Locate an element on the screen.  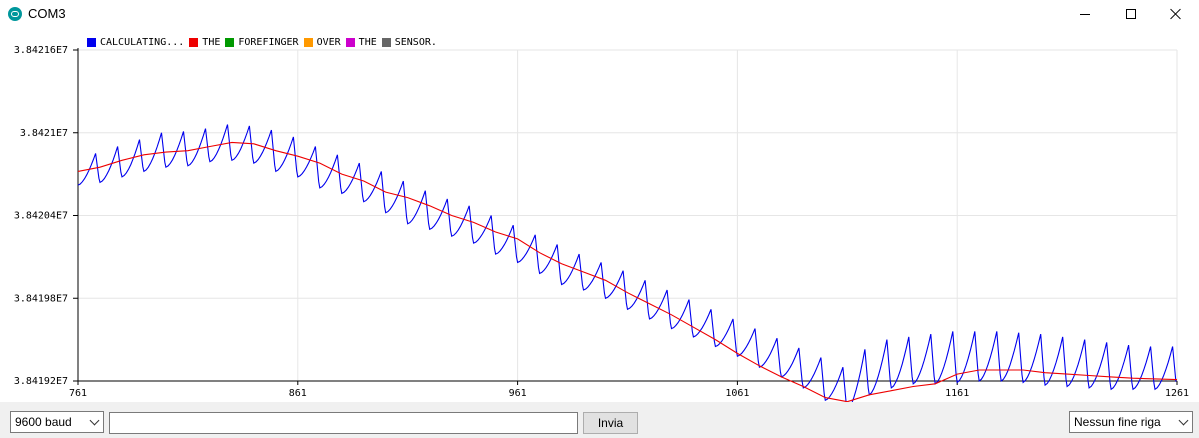
minimize-button is located at coordinates (1085, 14).